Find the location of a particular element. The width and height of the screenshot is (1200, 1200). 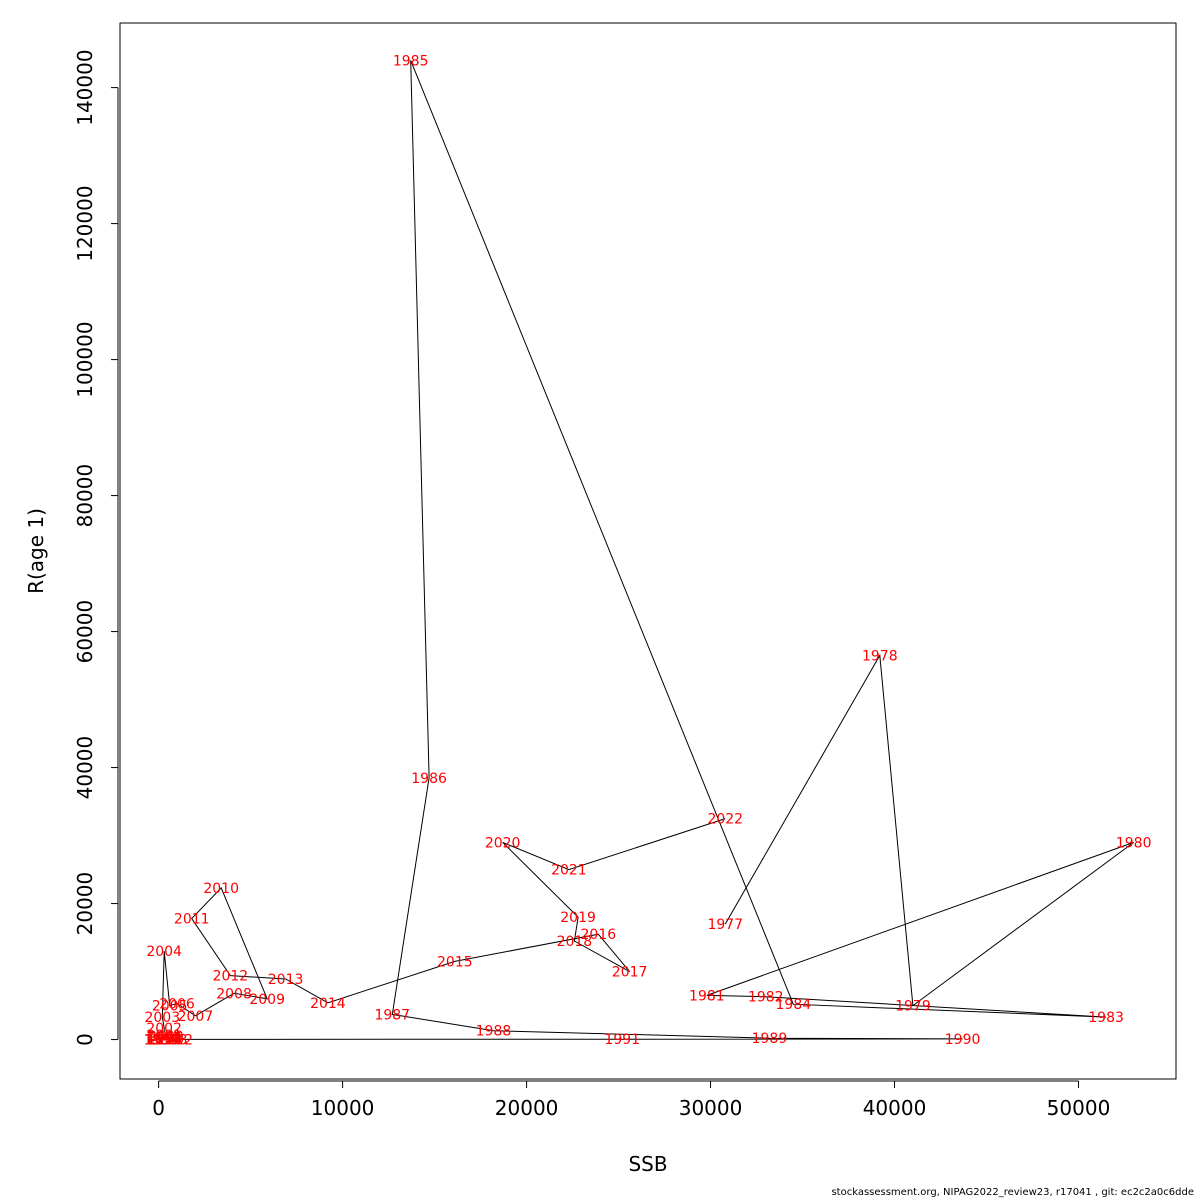

point-label: 1985 is located at coordinates (411, 61).